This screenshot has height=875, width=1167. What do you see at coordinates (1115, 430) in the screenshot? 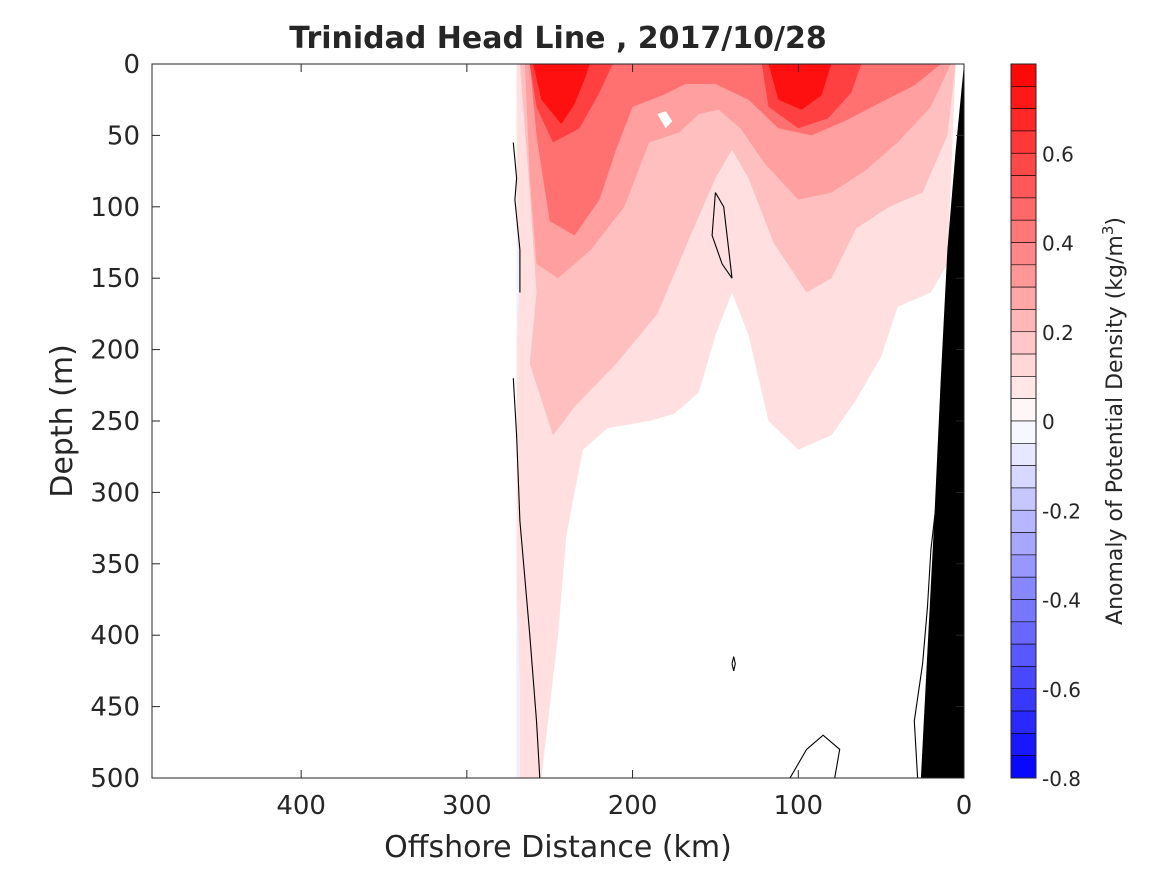
I see `colorbar-label-main: Anomaly of Potential Density (kg/m` at bounding box center [1115, 430].